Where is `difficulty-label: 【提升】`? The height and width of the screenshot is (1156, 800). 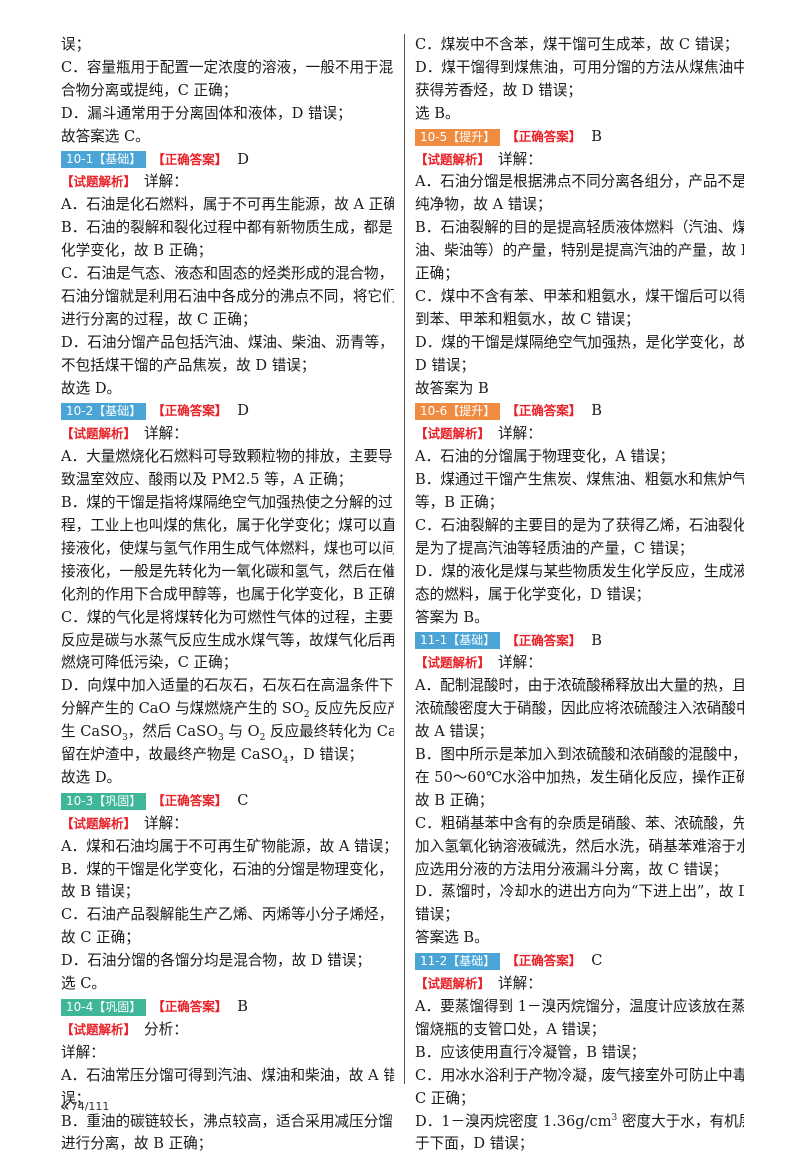 difficulty-label: 【提升】 is located at coordinates (471, 136).